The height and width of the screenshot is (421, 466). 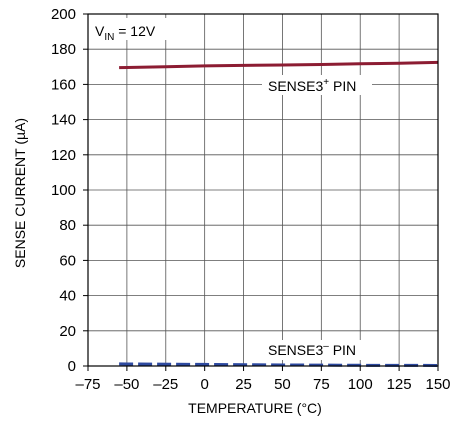 What do you see at coordinates (360, 384) in the screenshot?
I see `x-tick-label: 100` at bounding box center [360, 384].